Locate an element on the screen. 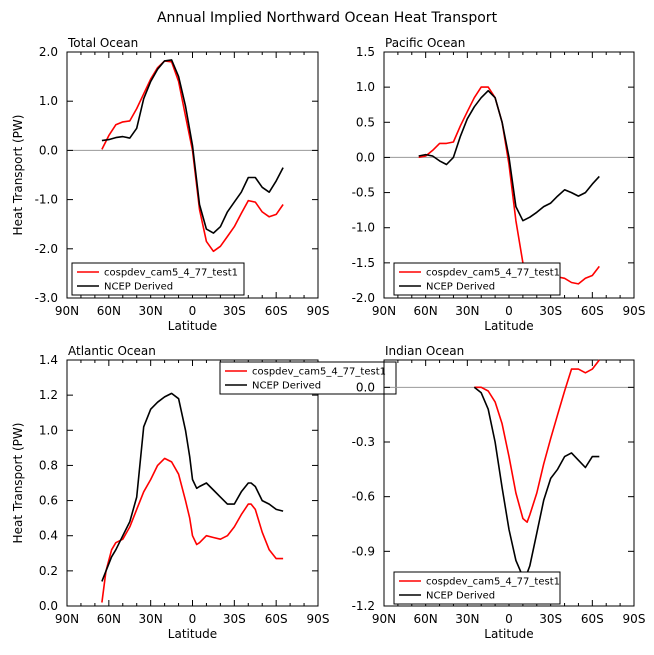  y-tick-label: 1.4 is located at coordinates (48, 360).